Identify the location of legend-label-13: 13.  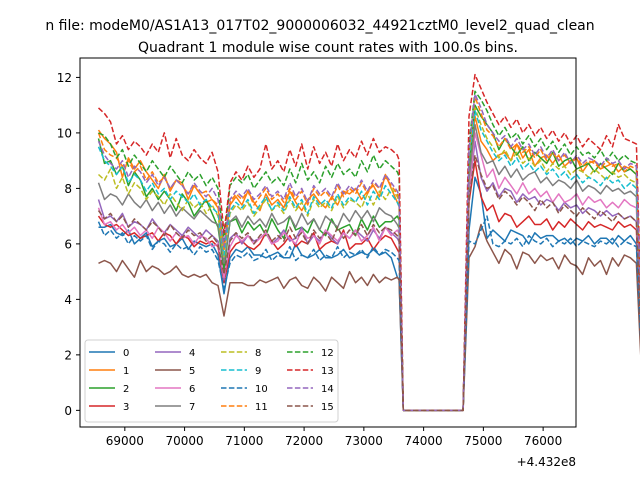
(327, 371).